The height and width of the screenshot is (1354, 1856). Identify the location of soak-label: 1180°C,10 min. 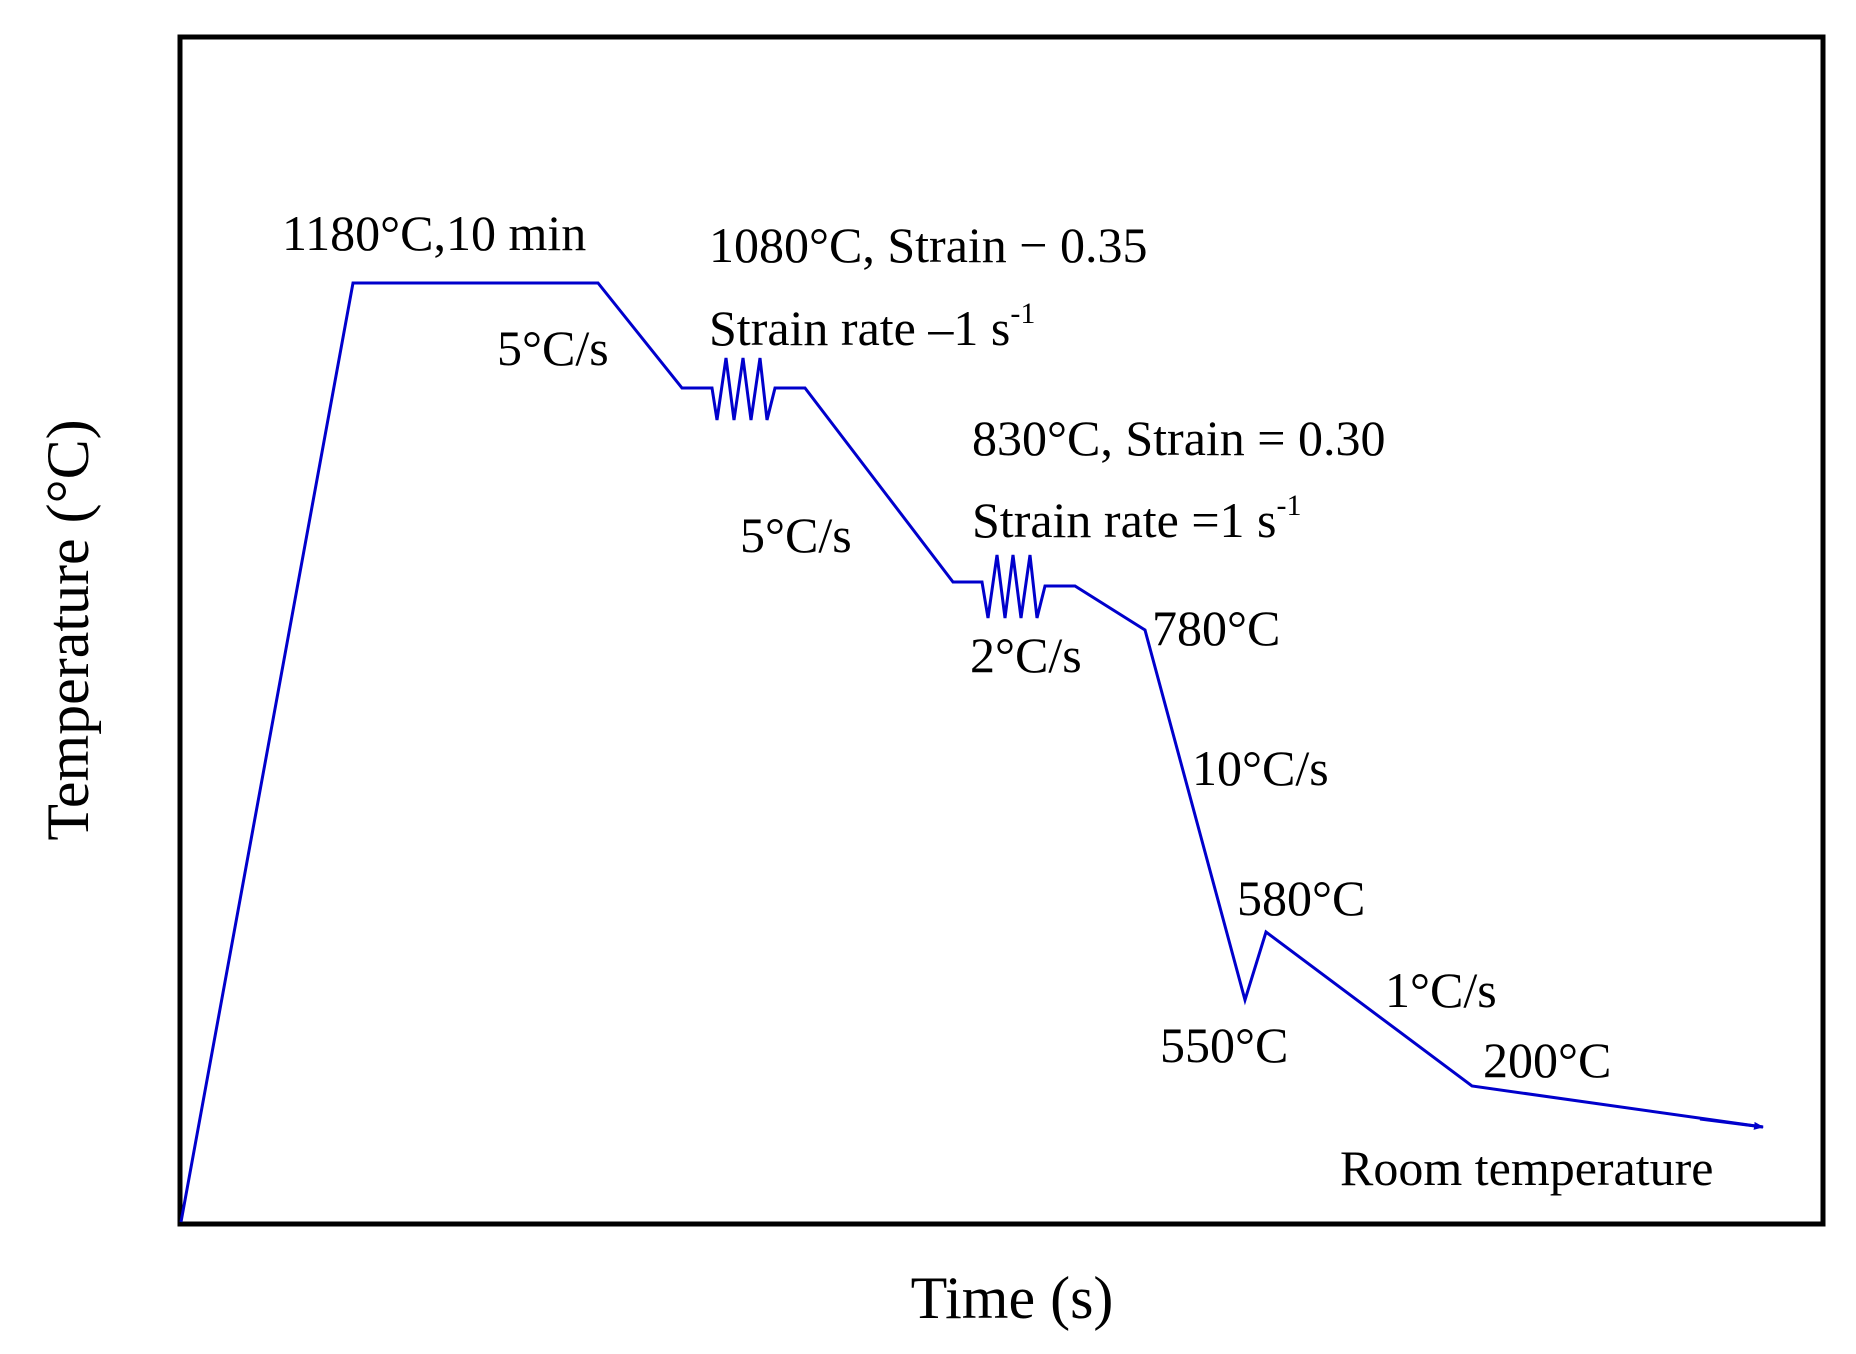
(434, 233).